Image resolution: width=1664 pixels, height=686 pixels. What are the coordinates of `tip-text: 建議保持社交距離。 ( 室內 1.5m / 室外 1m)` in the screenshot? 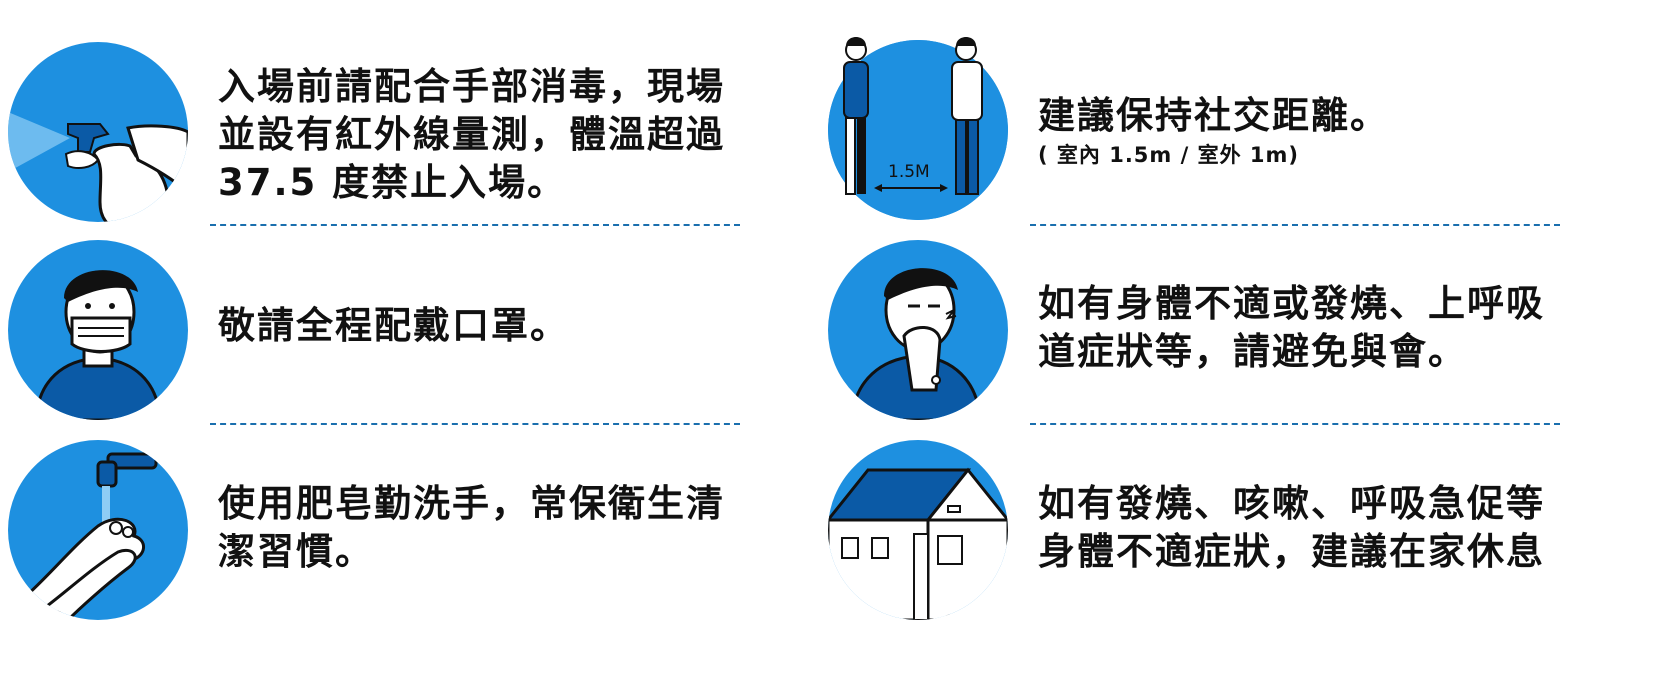 It's located at (1213, 131).